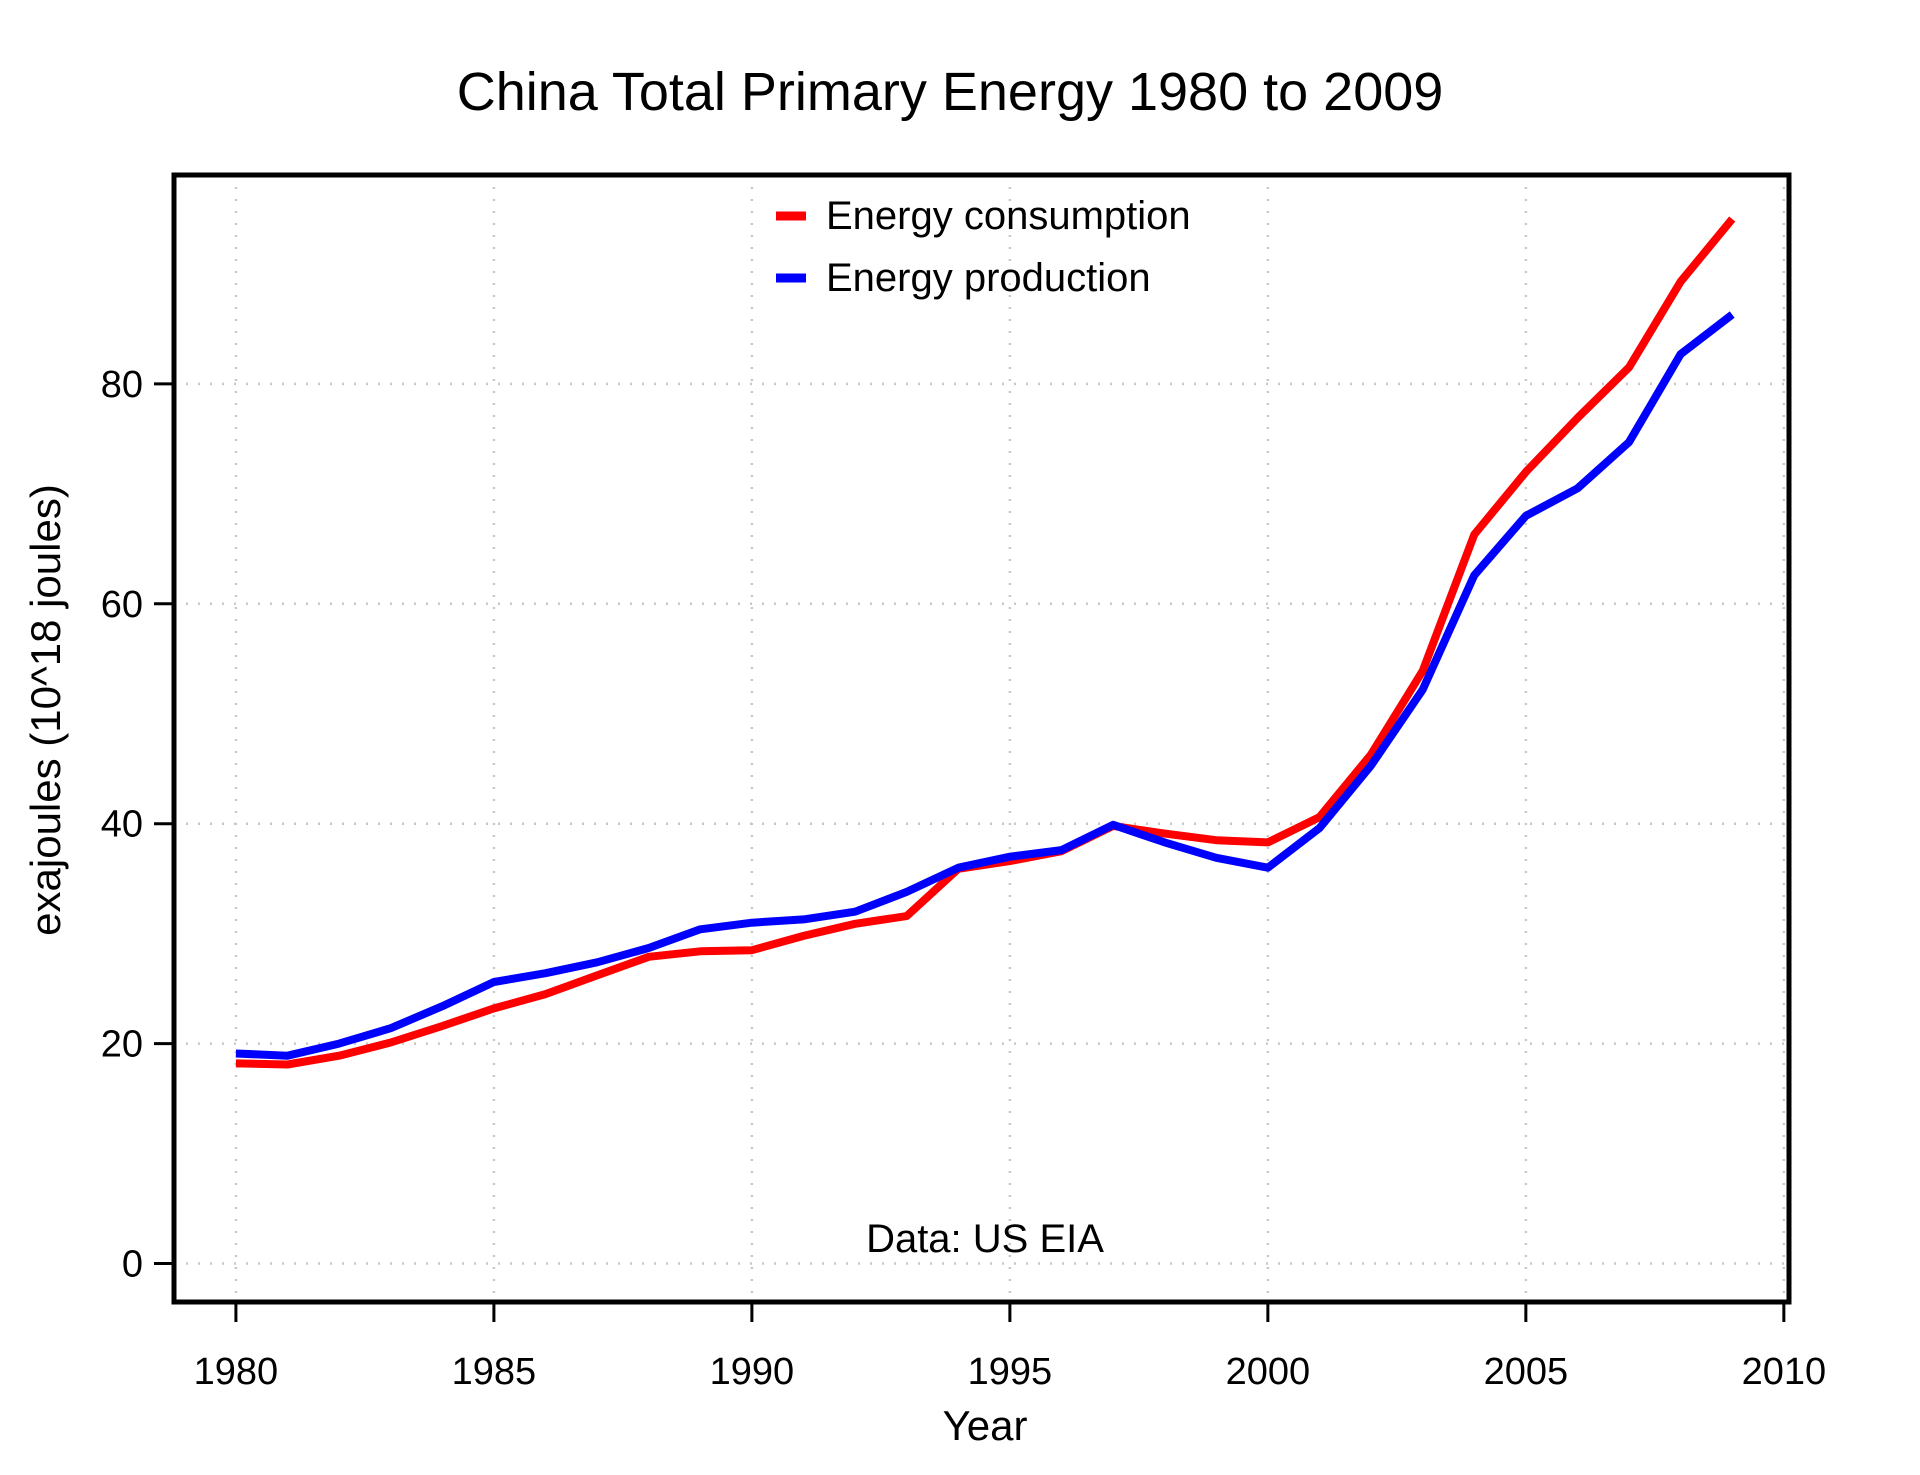 The height and width of the screenshot is (1475, 1920). Describe the element at coordinates (983, 247) in the screenshot. I see `legend: Energy consumption Energy production` at that location.